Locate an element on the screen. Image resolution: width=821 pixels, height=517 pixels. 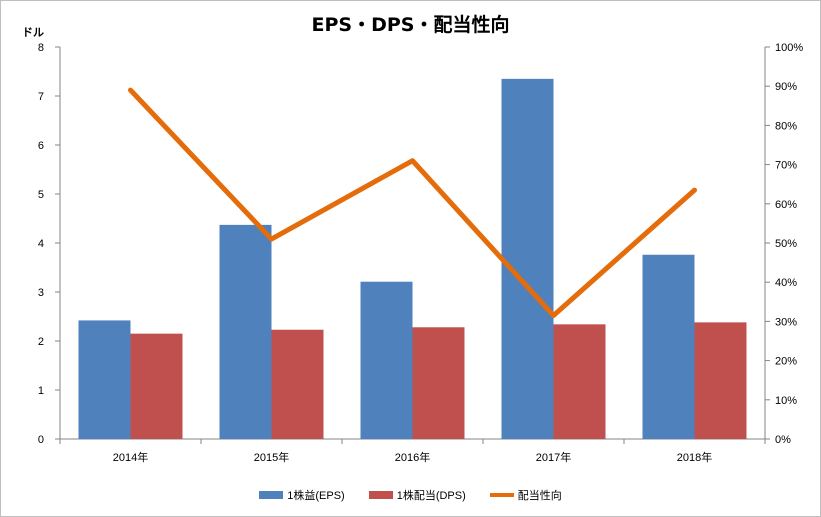
y-tick-label-left: 0 is located at coordinates (41, 440).